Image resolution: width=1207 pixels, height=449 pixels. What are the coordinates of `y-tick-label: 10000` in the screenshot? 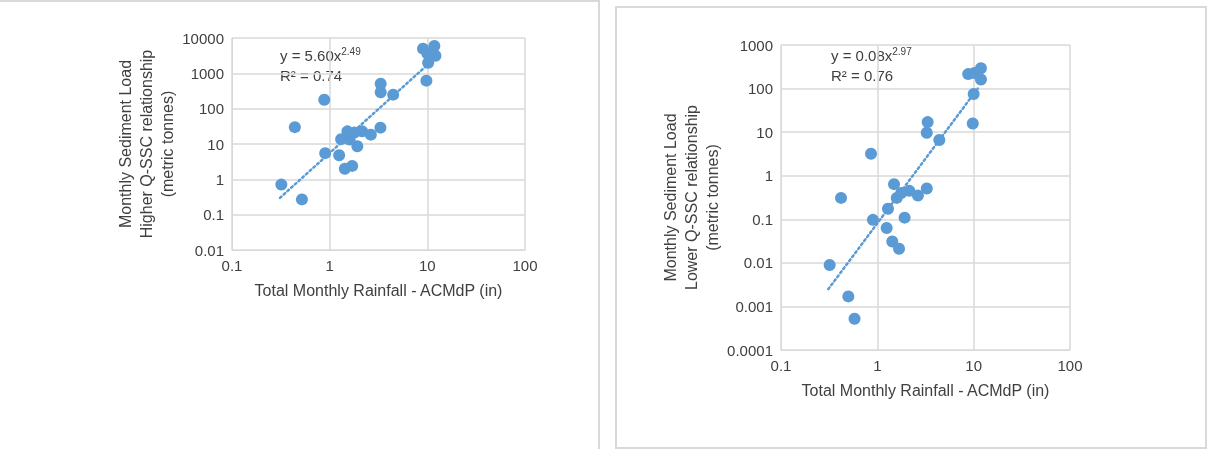 It's located at (203, 38).